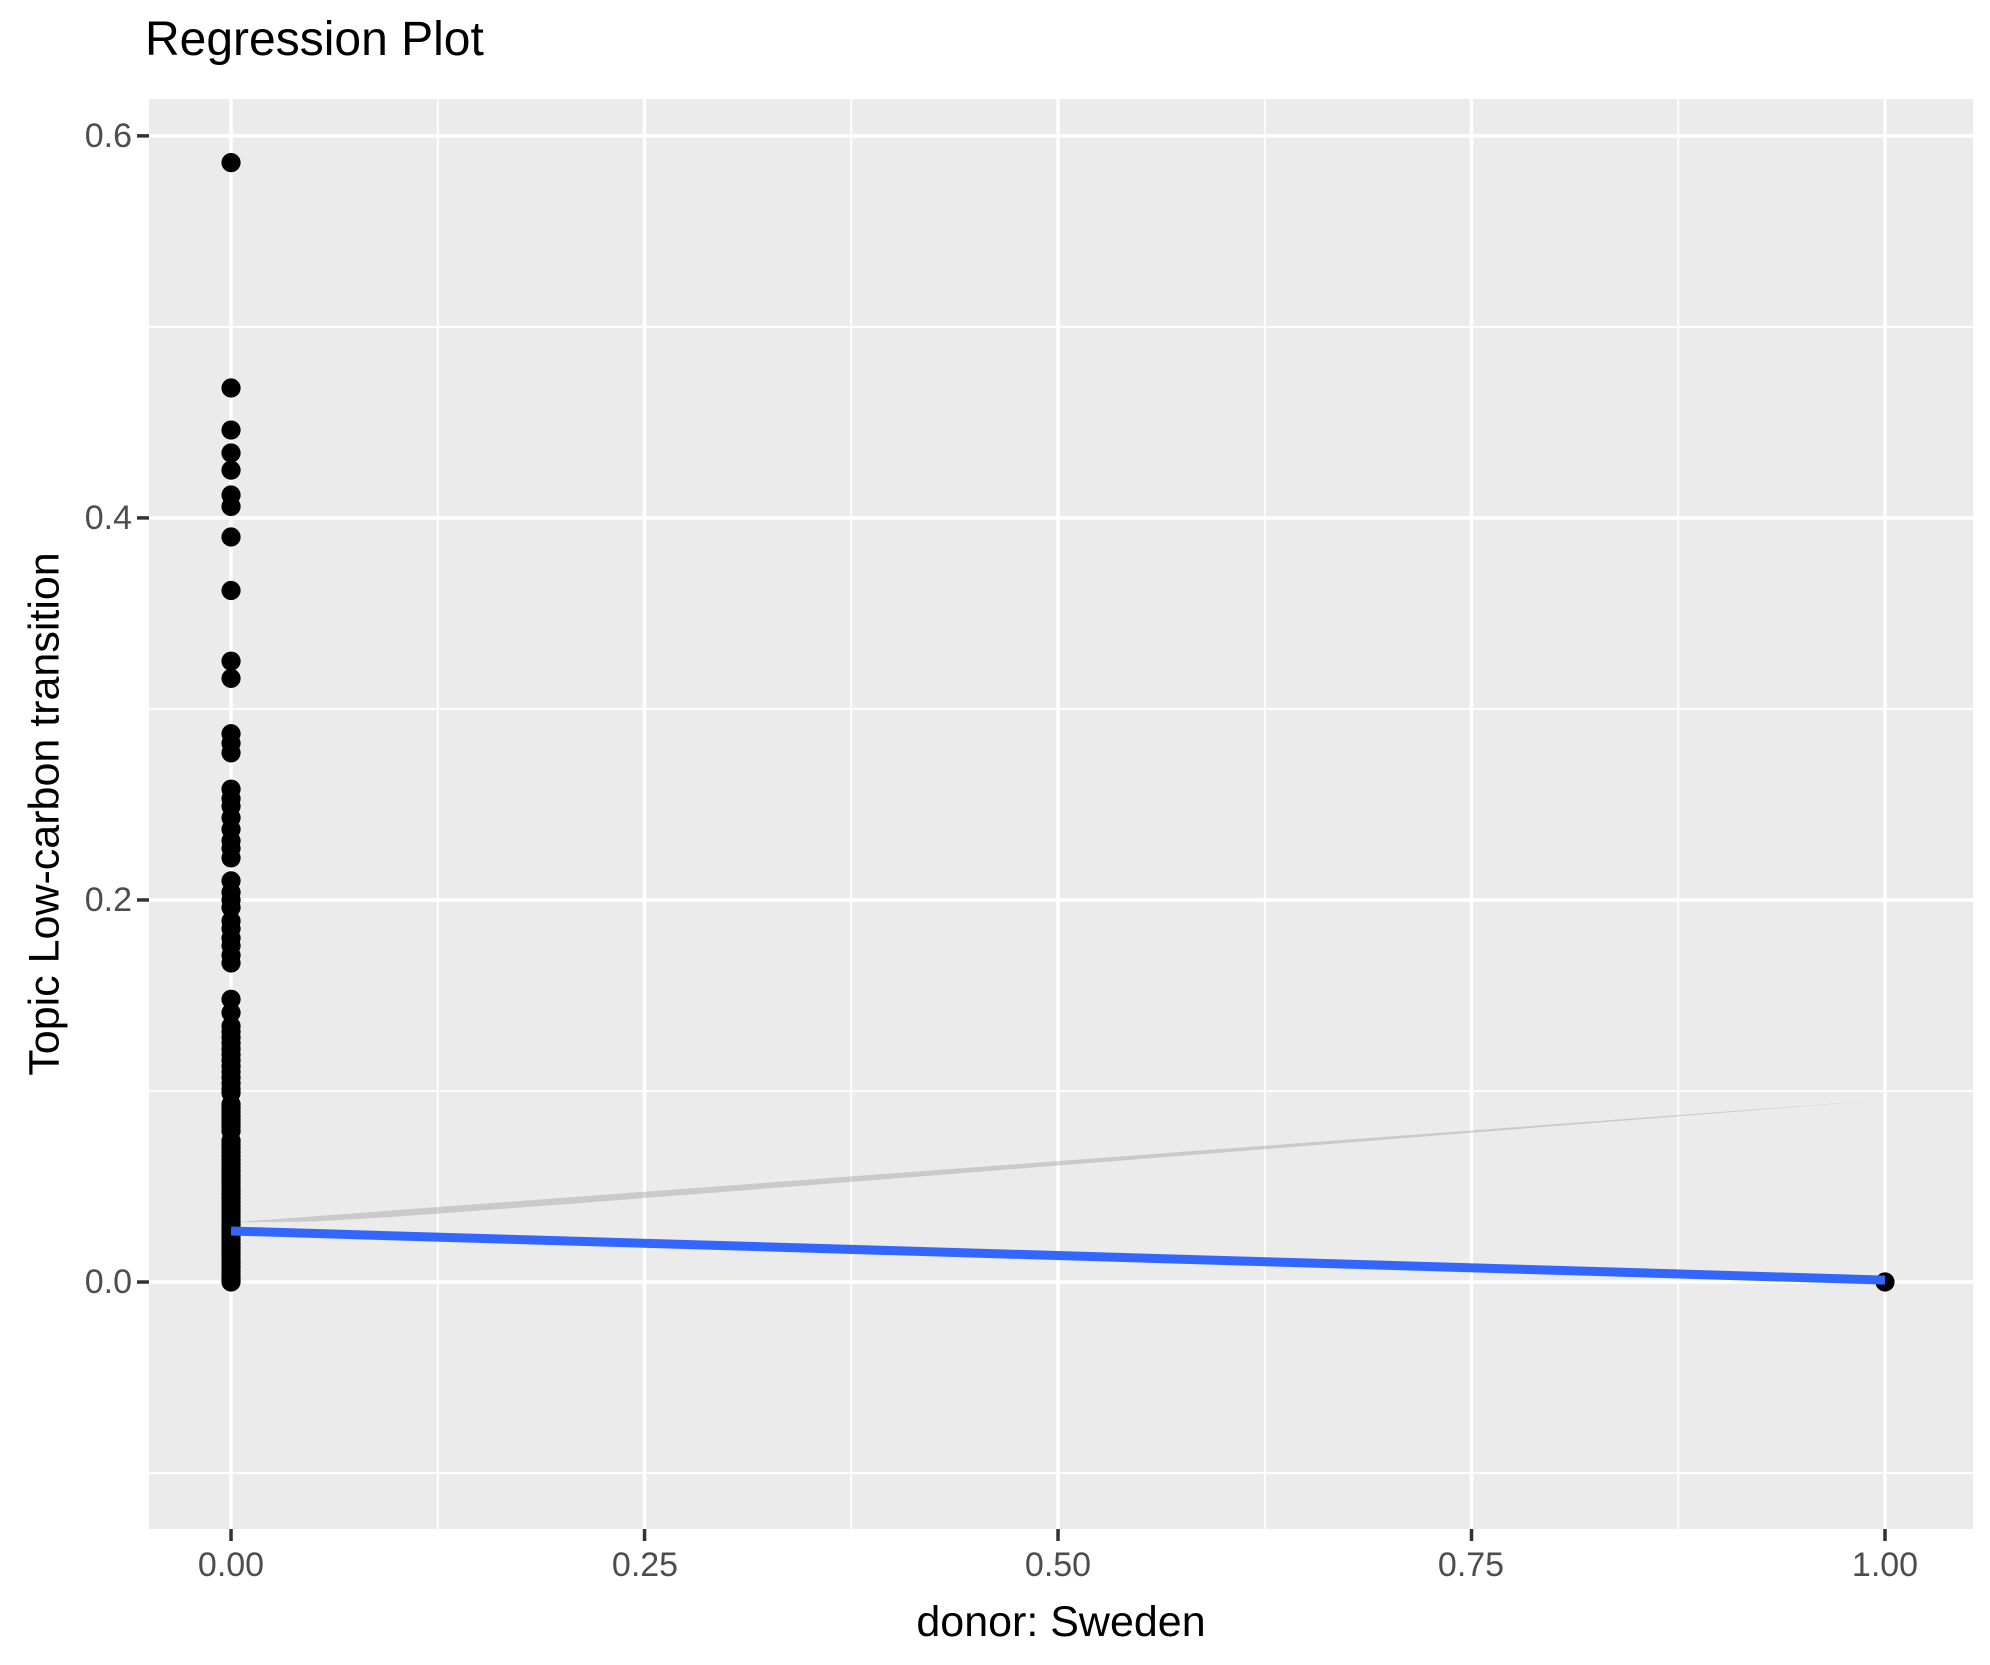 The image size is (1990, 1665). I want to click on plot-title: Regression Plot, so click(314, 39).